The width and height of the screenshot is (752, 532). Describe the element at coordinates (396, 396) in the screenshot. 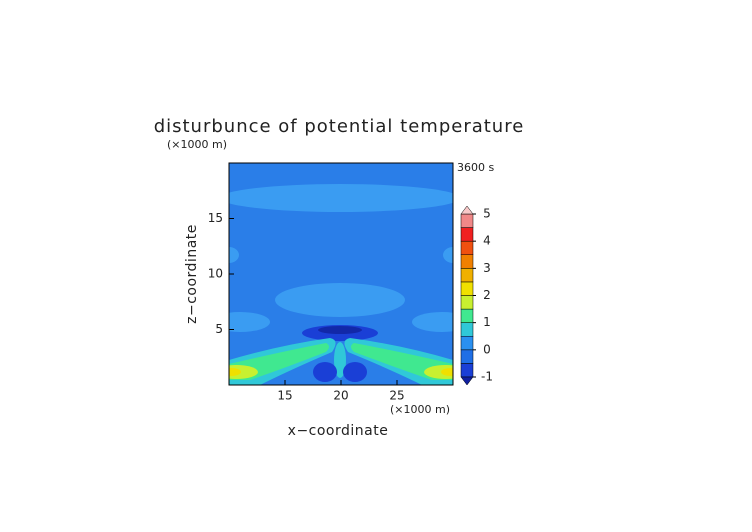

I see `x-tick-label: 25` at that location.